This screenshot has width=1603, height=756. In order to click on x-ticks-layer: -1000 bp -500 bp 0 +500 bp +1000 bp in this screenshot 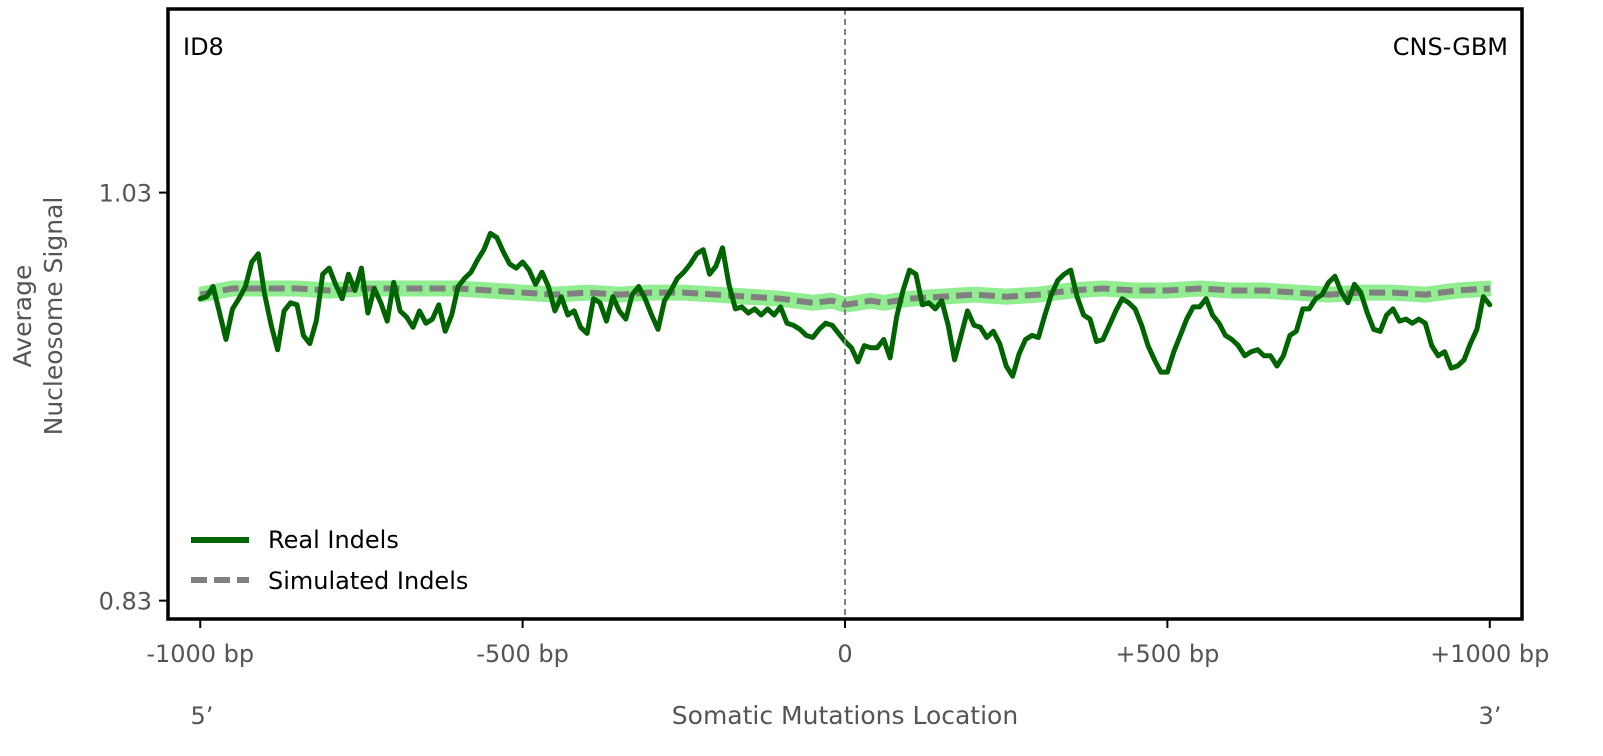, I will do `click(847, 643)`.